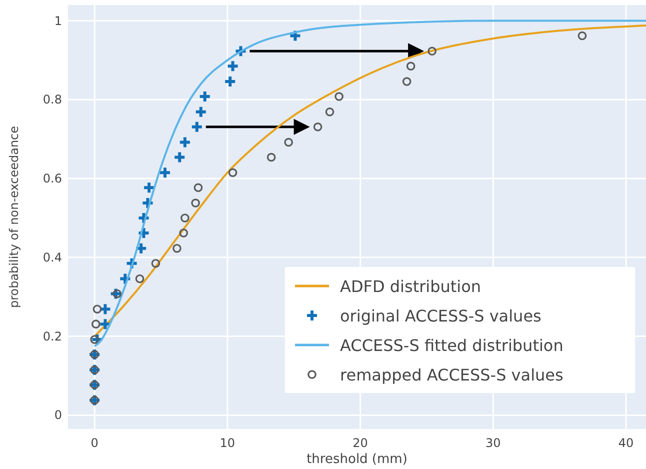  I want to click on y-tick-label: 1, so click(58, 21).